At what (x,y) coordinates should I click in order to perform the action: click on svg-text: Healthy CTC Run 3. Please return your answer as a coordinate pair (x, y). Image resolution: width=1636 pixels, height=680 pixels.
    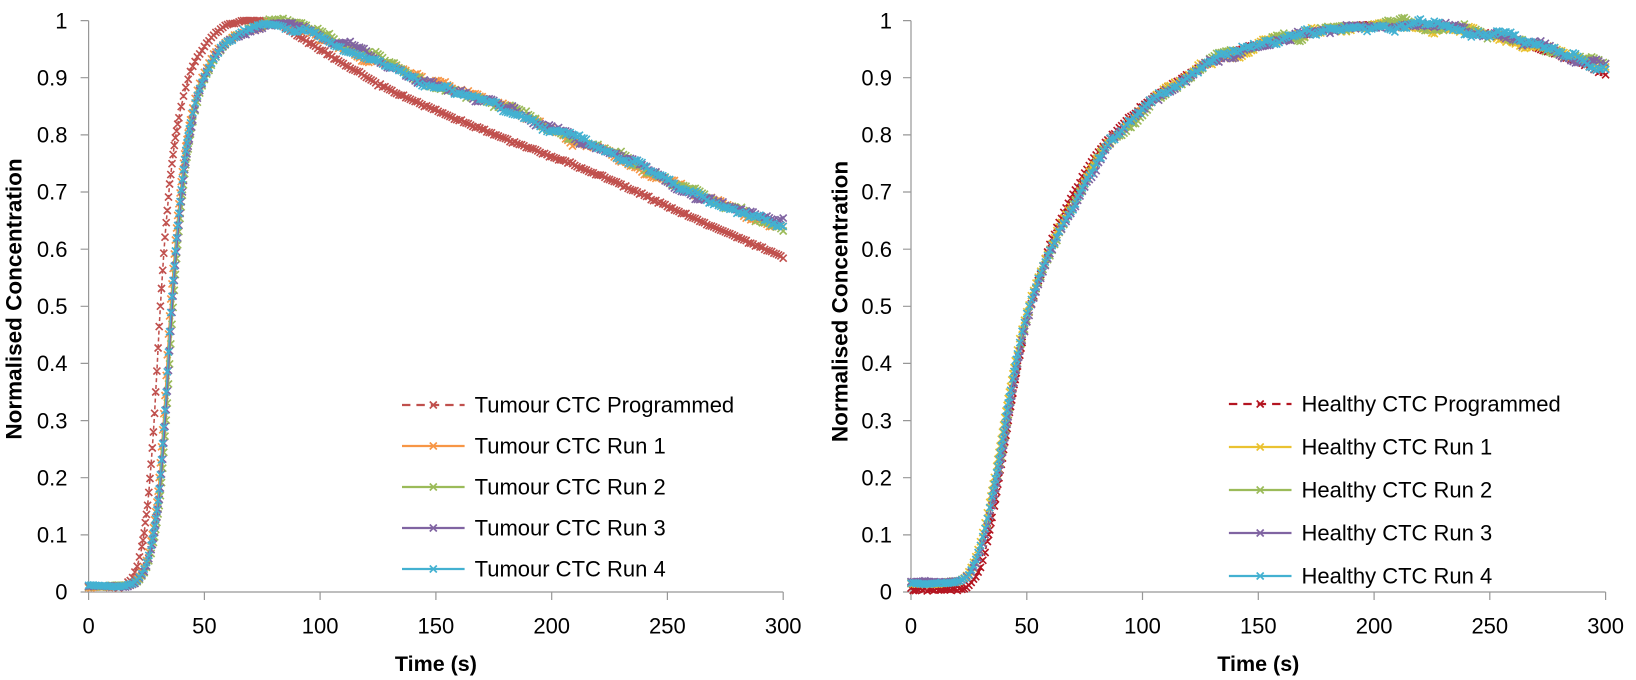
    Looking at the image, I should click on (1397, 533).